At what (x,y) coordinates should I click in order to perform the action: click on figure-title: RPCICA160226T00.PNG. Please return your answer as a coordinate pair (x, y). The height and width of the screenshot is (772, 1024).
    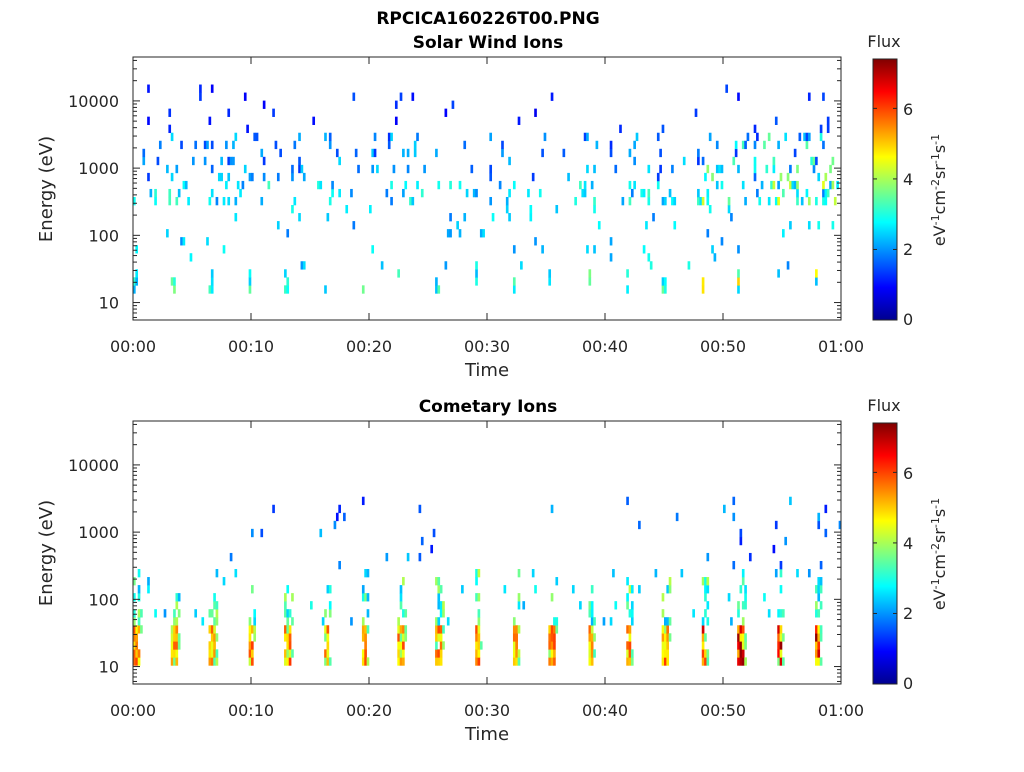
    Looking at the image, I should click on (487, 19).